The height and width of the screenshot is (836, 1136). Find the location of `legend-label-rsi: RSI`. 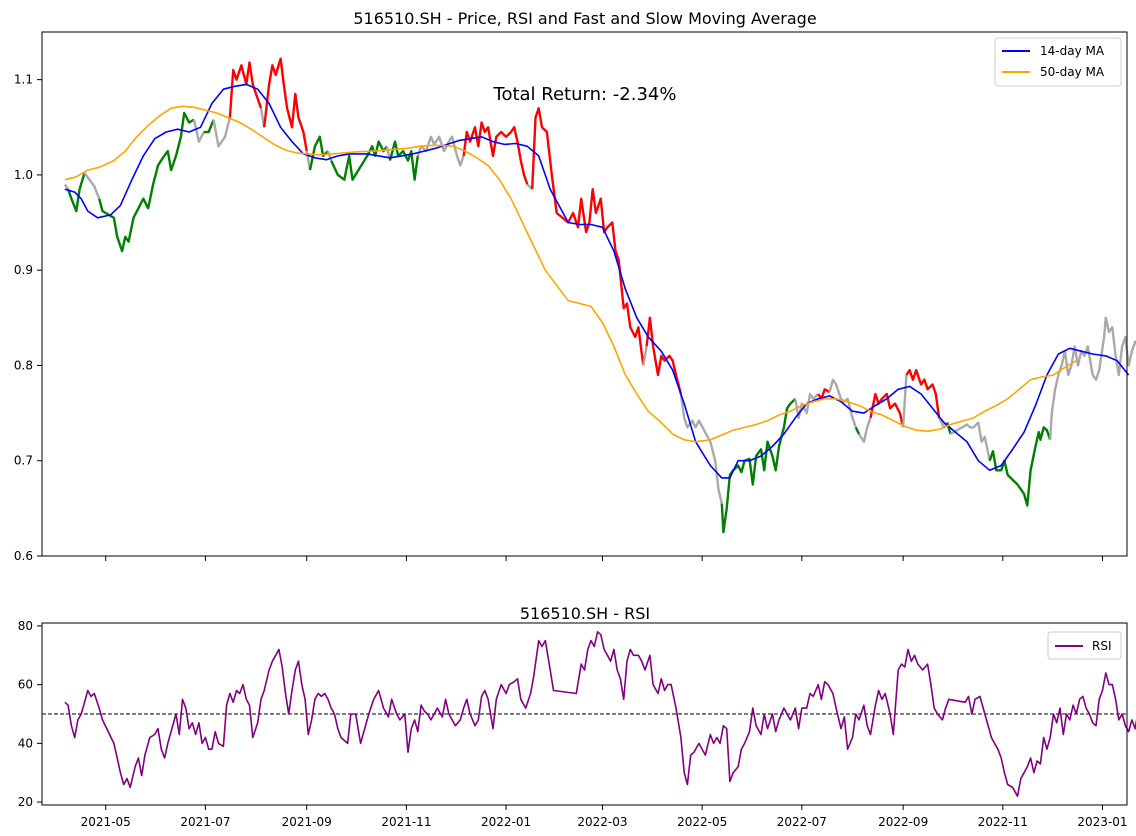

legend-label-rsi: RSI is located at coordinates (1102, 646).